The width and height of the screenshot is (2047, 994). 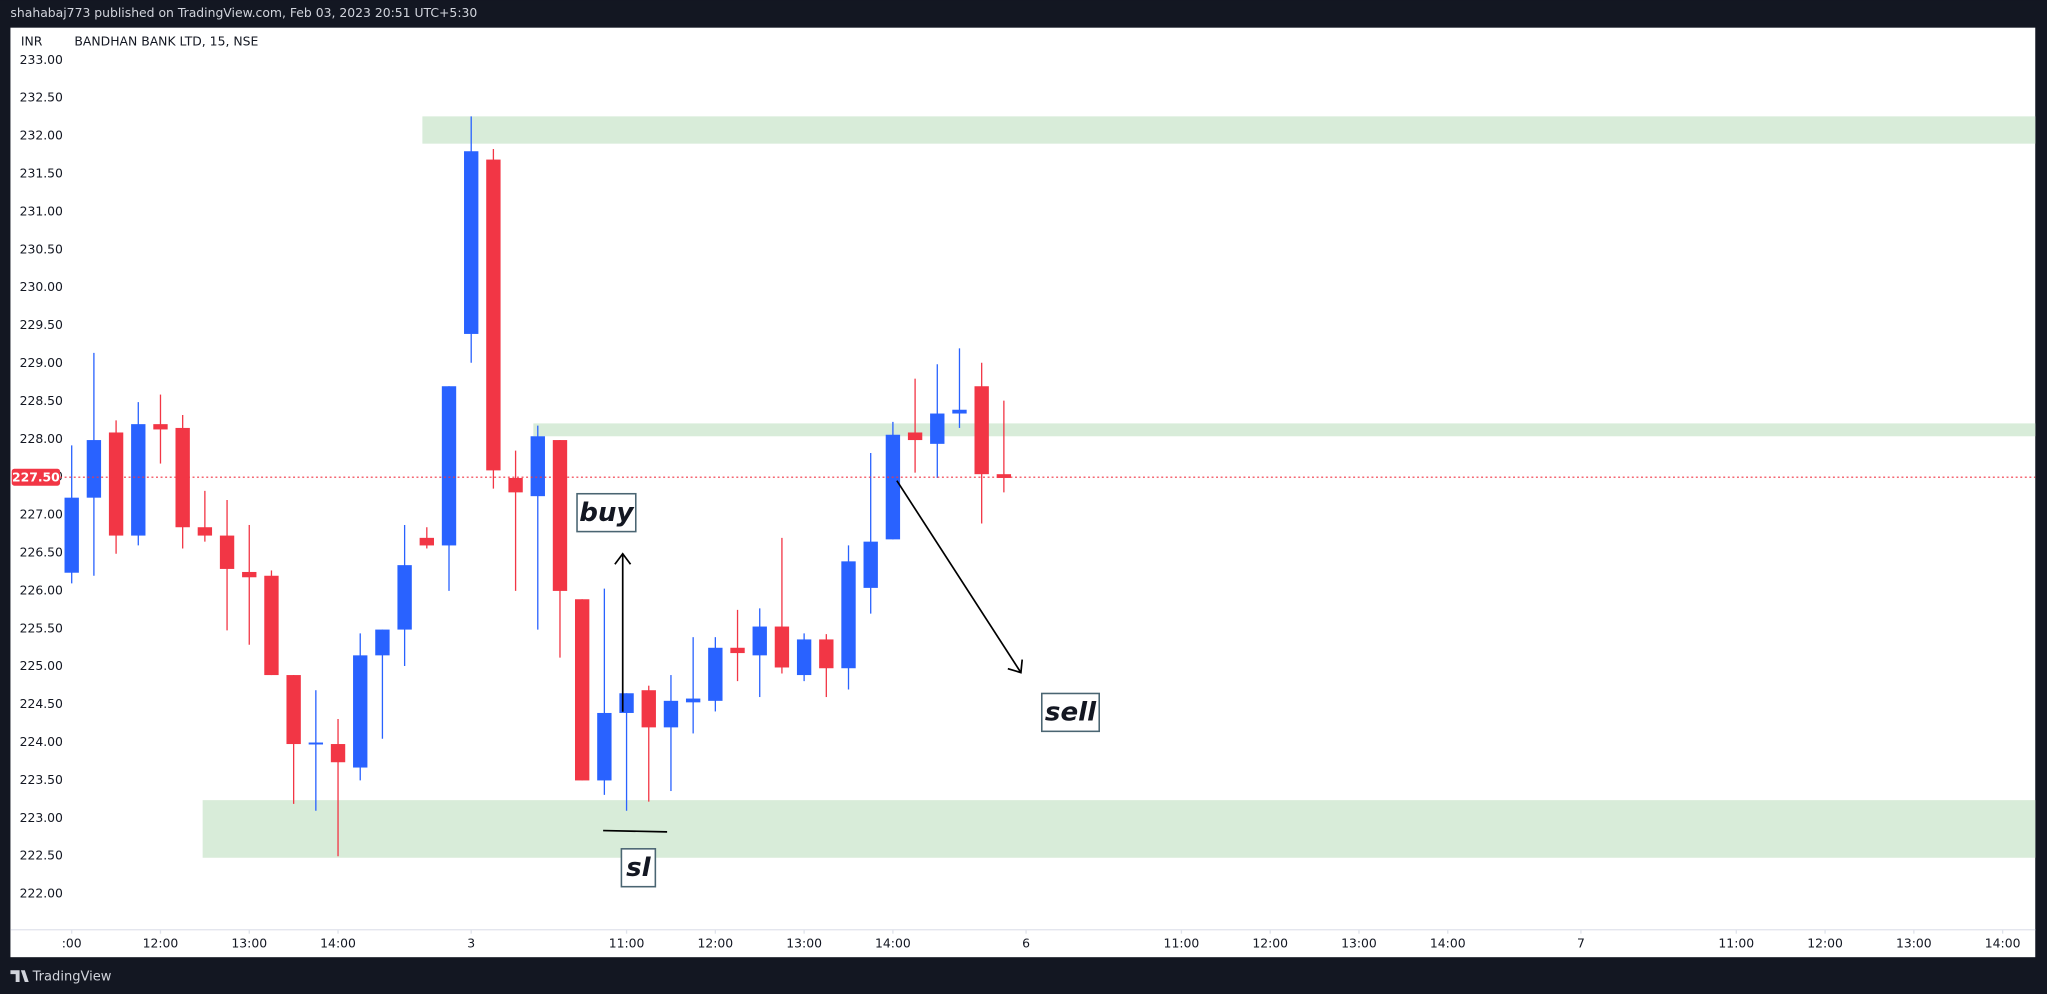 What do you see at coordinates (41, 135) in the screenshot?
I see `y-tick-label: 232.00` at bounding box center [41, 135].